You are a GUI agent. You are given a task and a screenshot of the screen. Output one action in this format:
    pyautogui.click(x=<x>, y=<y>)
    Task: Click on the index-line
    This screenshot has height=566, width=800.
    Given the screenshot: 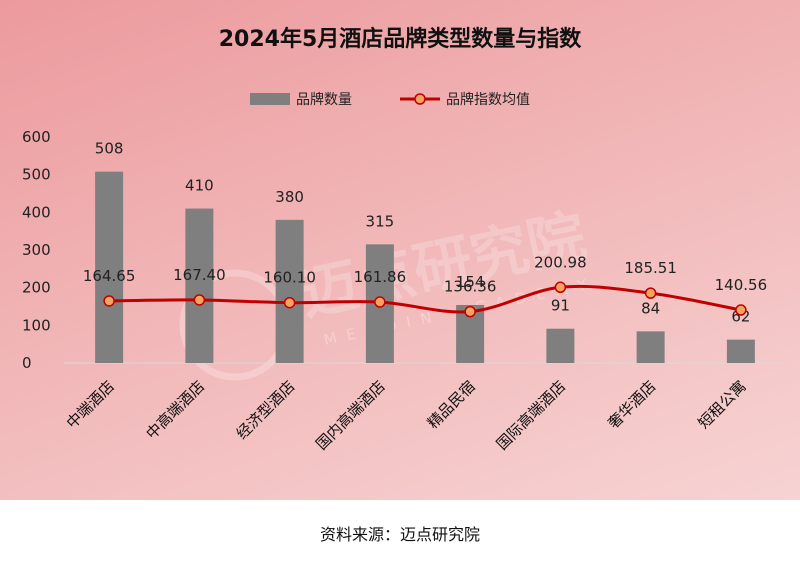 What is the action you would take?
    pyautogui.click(x=425, y=299)
    